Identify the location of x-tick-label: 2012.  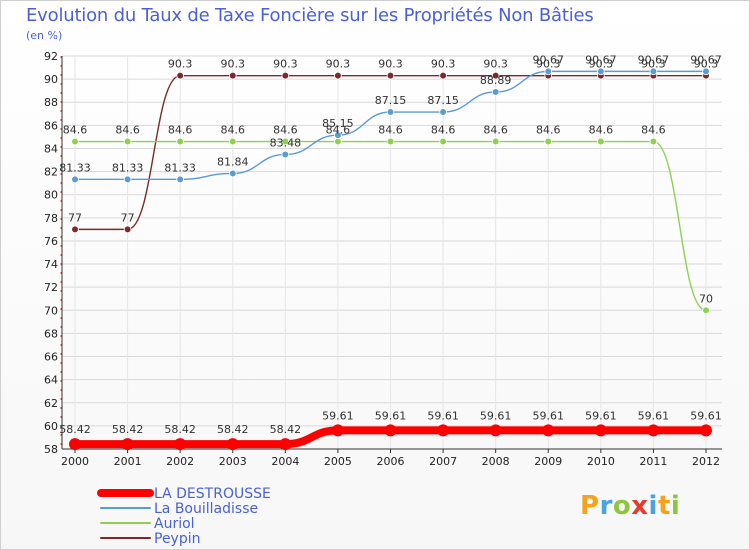
(706, 461).